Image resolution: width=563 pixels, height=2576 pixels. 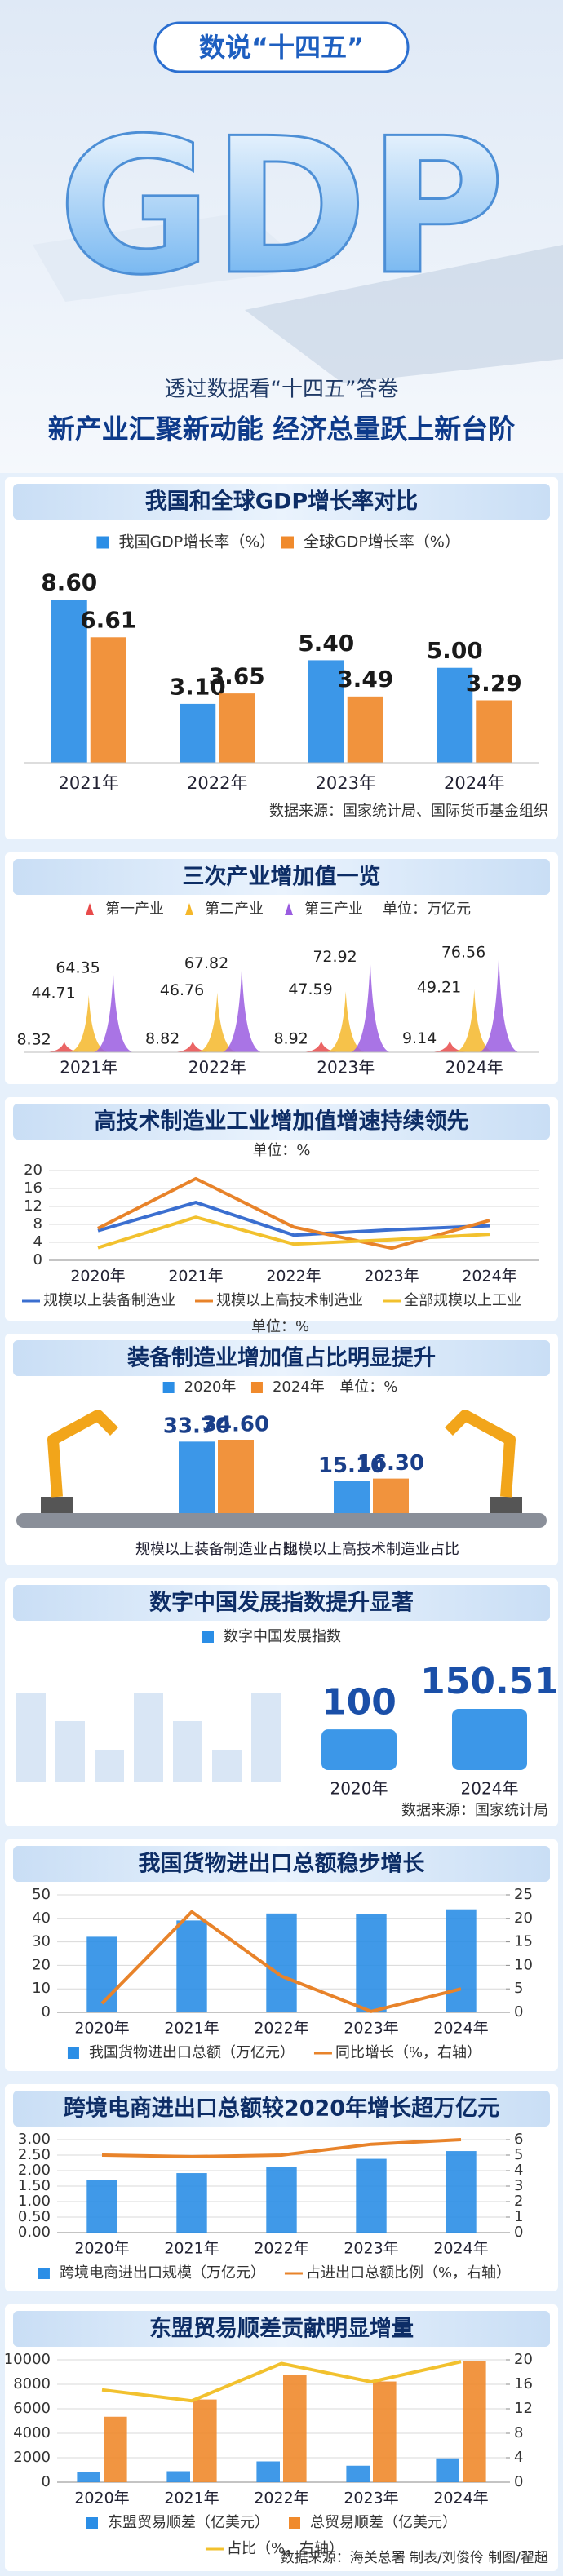 What do you see at coordinates (439, 987) in the screenshot?
I see `value-label: 49.21` at bounding box center [439, 987].